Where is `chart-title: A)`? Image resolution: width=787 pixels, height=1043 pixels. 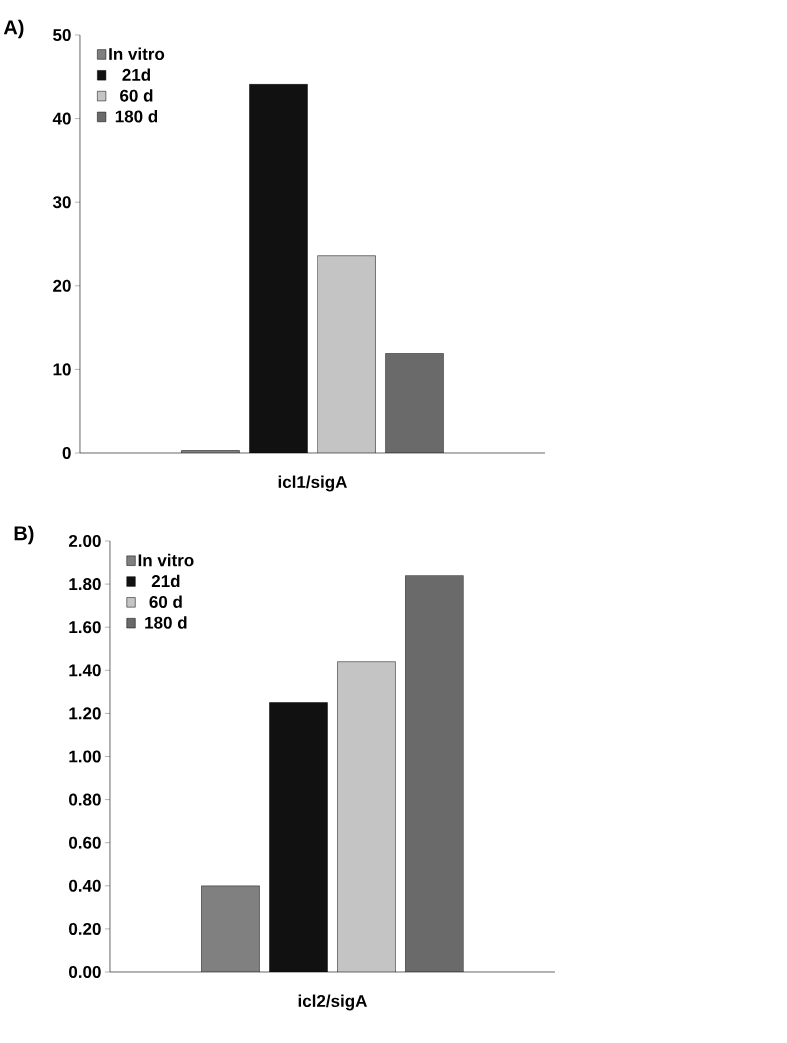 chart-title: A) is located at coordinates (13, 29).